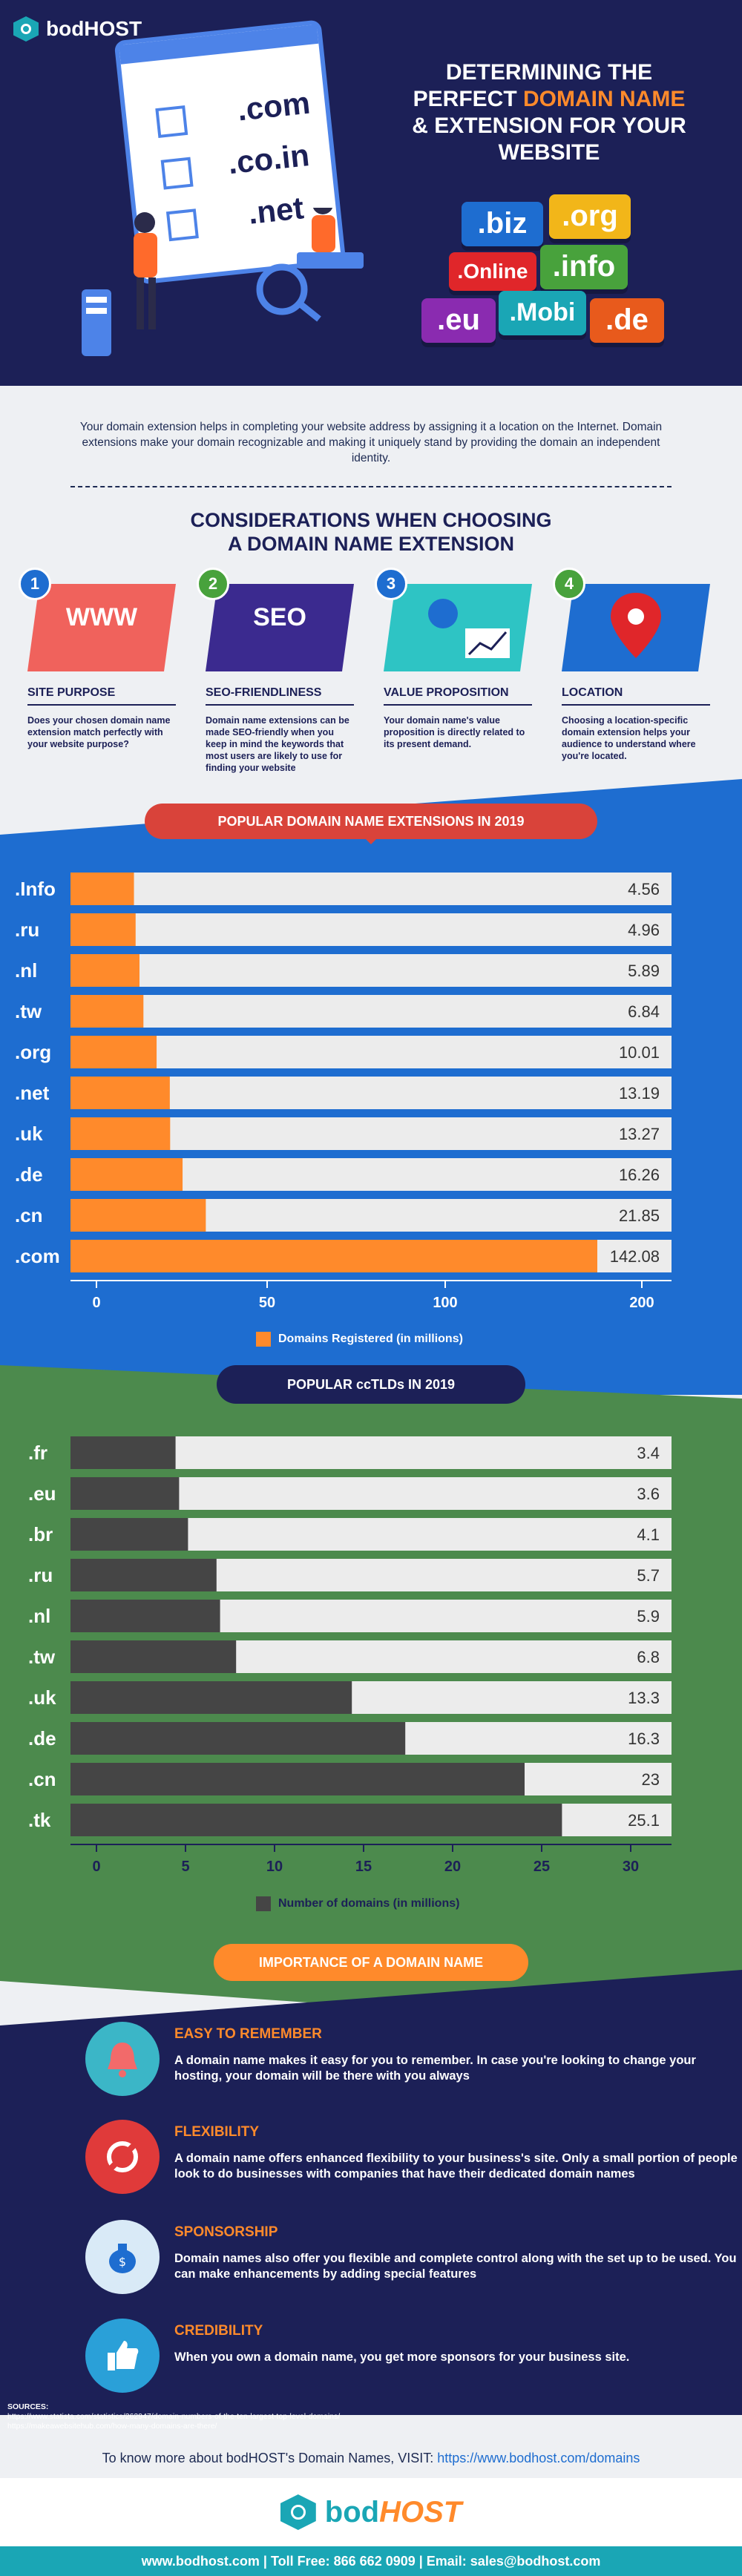  What do you see at coordinates (569, 584) in the screenshot?
I see `step-number: 4` at bounding box center [569, 584].